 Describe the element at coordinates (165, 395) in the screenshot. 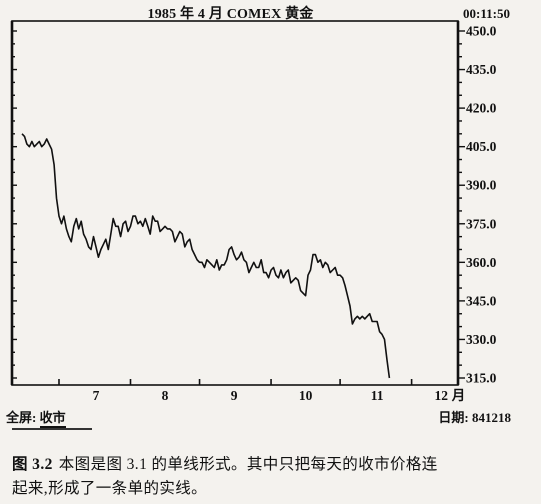

I see `x-tick-label: 8` at that location.